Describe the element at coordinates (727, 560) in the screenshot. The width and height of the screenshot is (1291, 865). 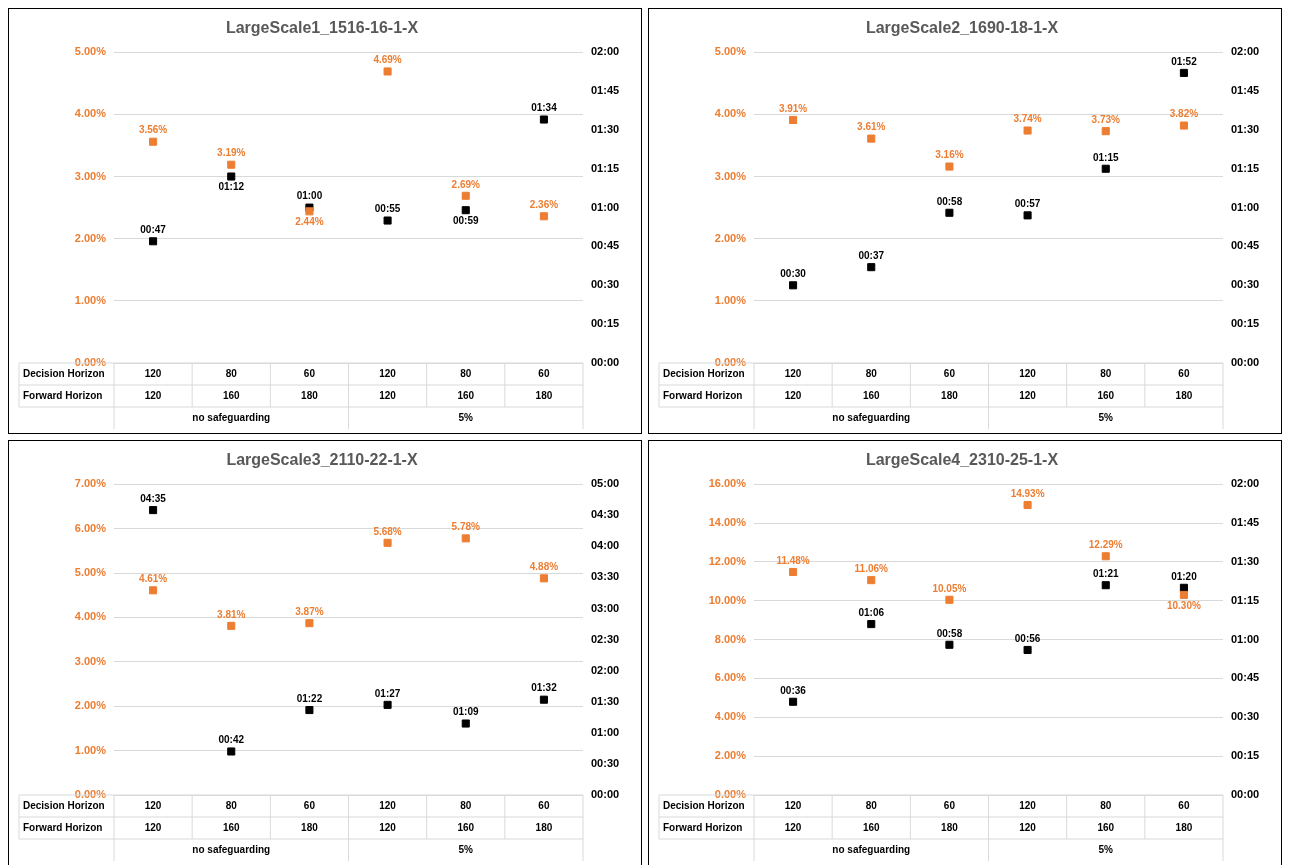
I see `y-tick-label: 12.00%` at that location.